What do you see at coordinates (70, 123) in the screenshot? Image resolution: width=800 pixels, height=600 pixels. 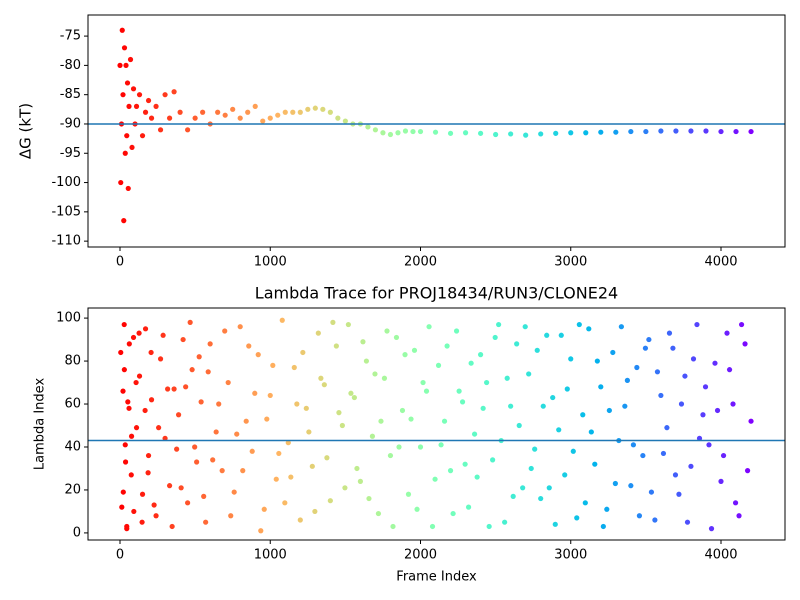 I see `y-tick-label: -90` at bounding box center [70, 123].